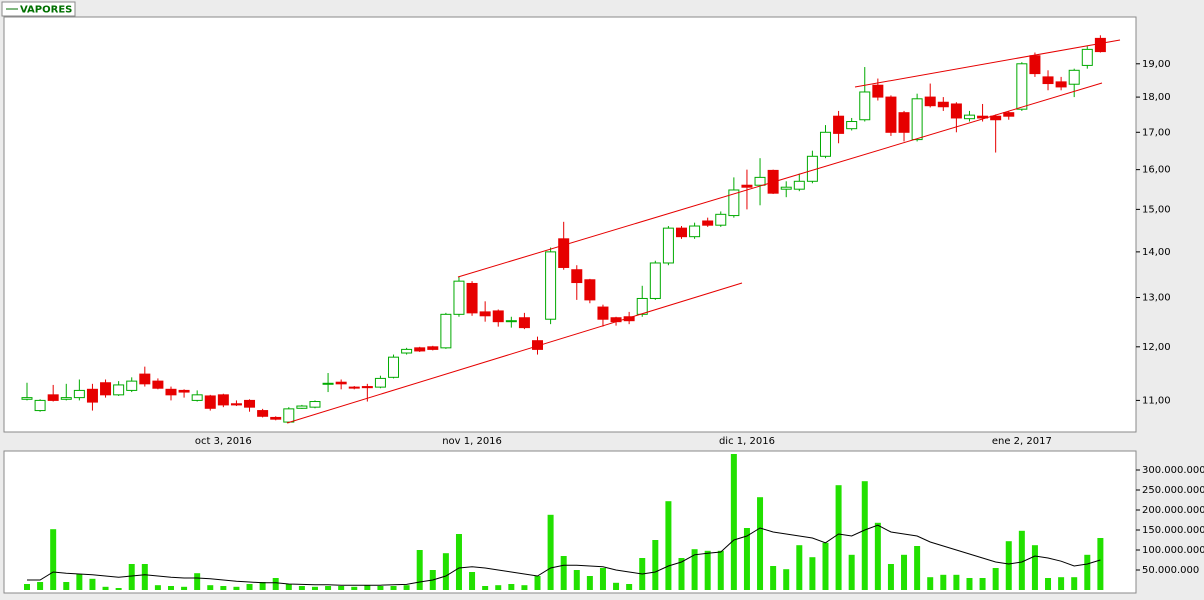 This screenshot has width=1204, height=600. Describe the element at coordinates (1156, 347) in the screenshot. I see `y-tick-label: 12,00` at that location.